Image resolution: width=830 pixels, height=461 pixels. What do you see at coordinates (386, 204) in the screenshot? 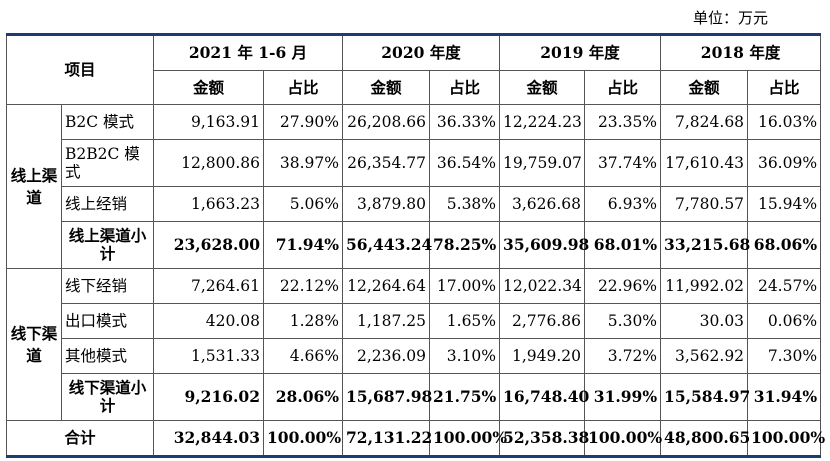
I see `amount-cell: 3,879.80` at bounding box center [386, 204].